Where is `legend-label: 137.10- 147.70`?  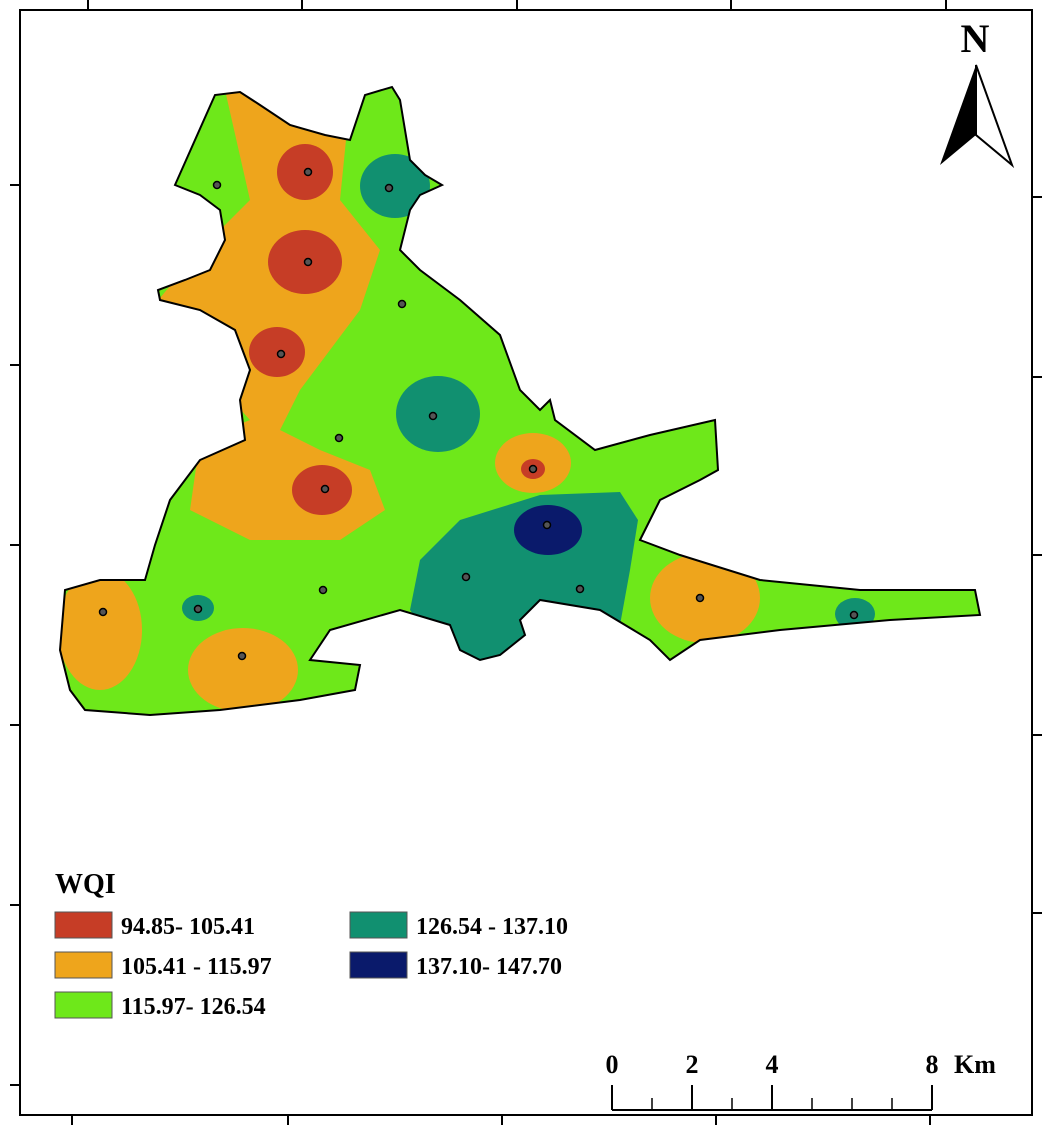 legend-label: 137.10- 147.70 is located at coordinates (489, 967).